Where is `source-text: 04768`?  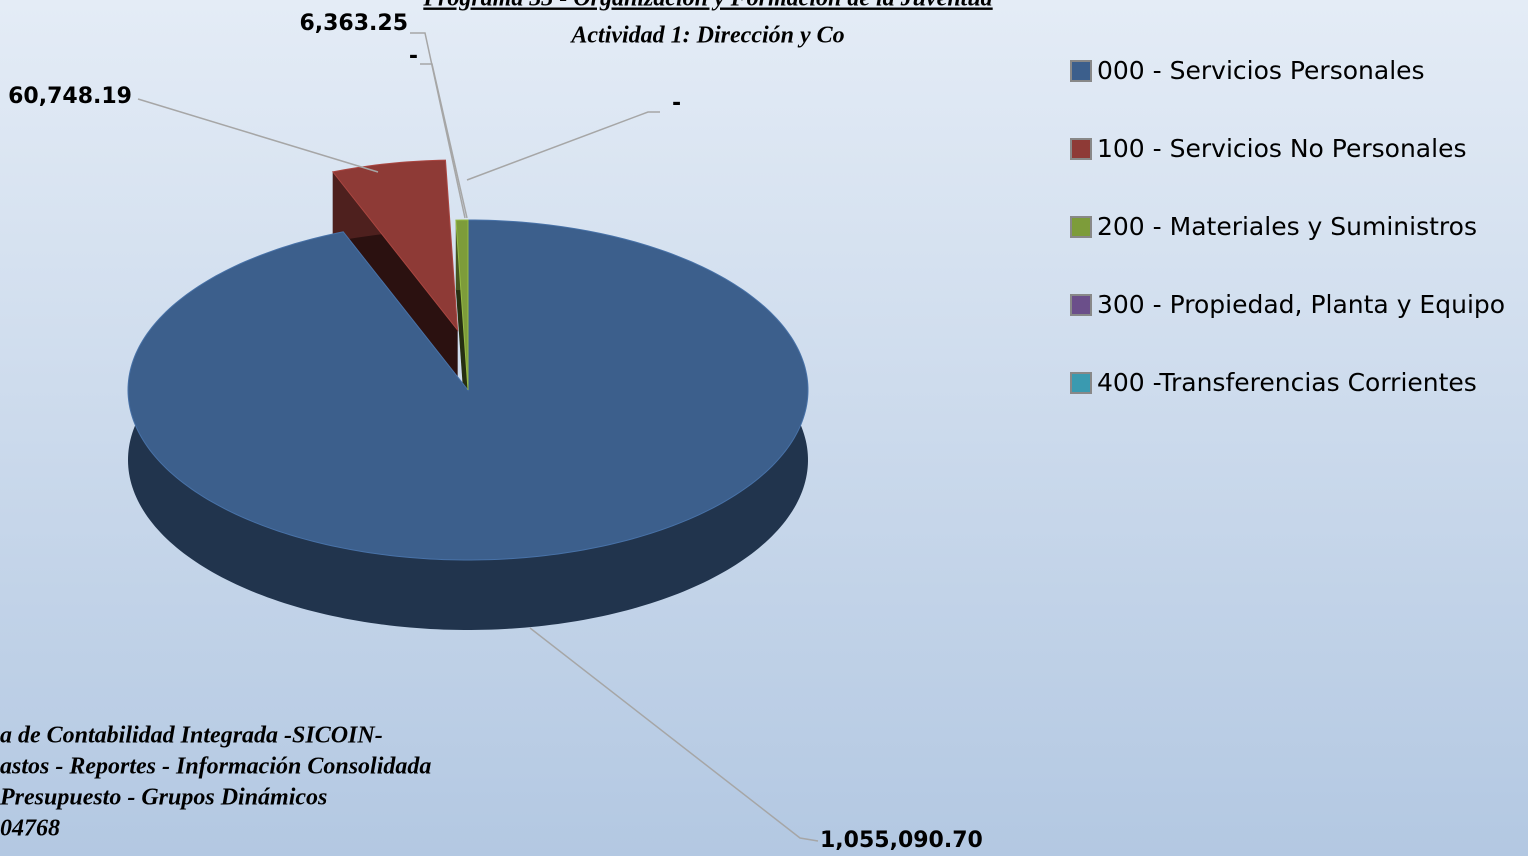 source-text: 04768 is located at coordinates (30, 829).